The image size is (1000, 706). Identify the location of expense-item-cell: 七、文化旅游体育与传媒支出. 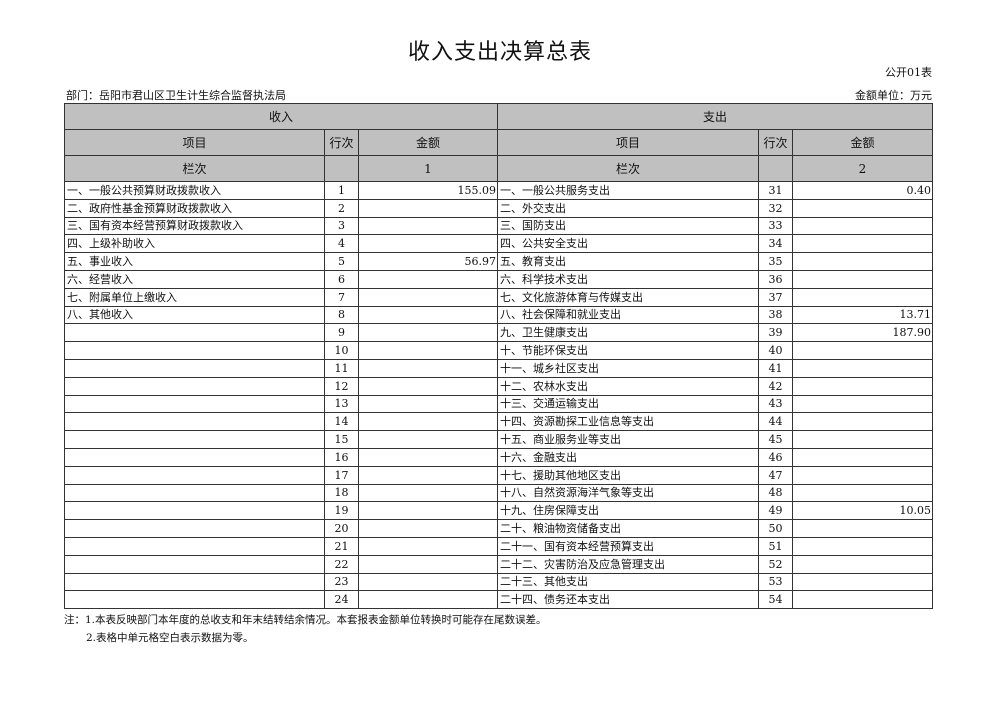
(628, 297).